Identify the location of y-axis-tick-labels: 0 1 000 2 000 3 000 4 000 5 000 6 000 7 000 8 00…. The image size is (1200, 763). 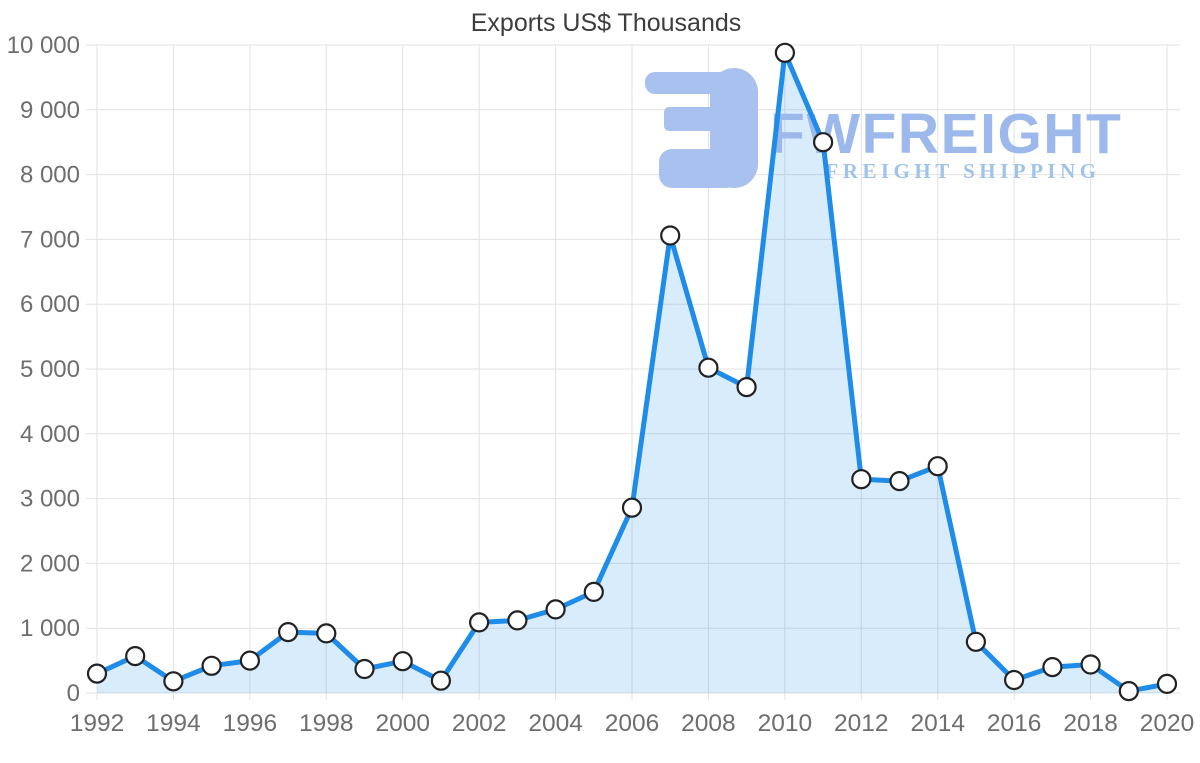
(43, 369).